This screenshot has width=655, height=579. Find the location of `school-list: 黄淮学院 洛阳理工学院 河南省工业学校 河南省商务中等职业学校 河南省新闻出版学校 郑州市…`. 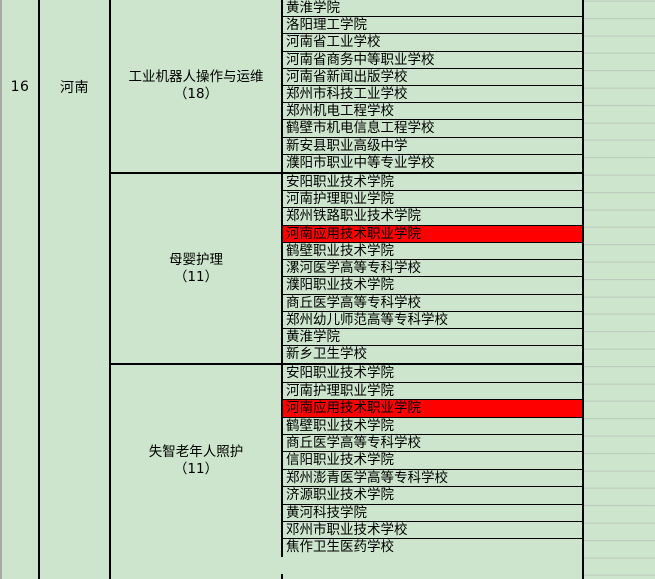

school-list: 黄淮学院 洛阳理工学院 河南省工业学校 河南省商务中等职业学校 河南省新闻出版学校 郑州市… is located at coordinates (432, 86).